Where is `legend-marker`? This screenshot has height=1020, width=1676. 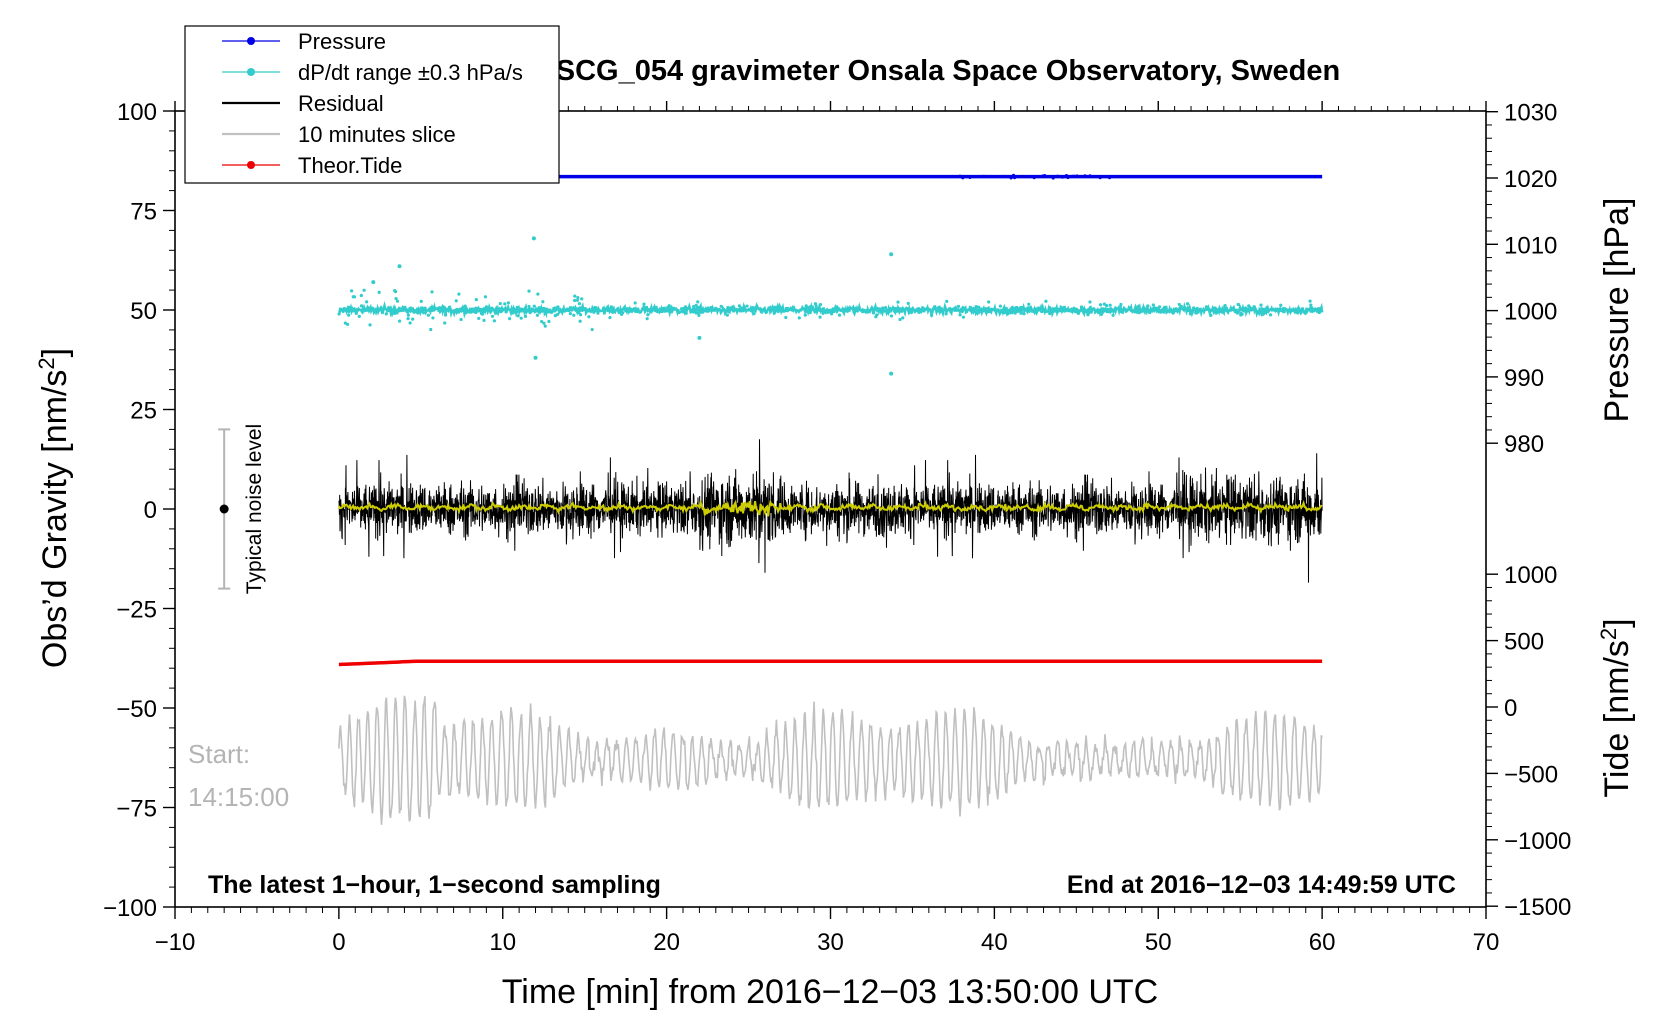 legend-marker is located at coordinates (251, 72).